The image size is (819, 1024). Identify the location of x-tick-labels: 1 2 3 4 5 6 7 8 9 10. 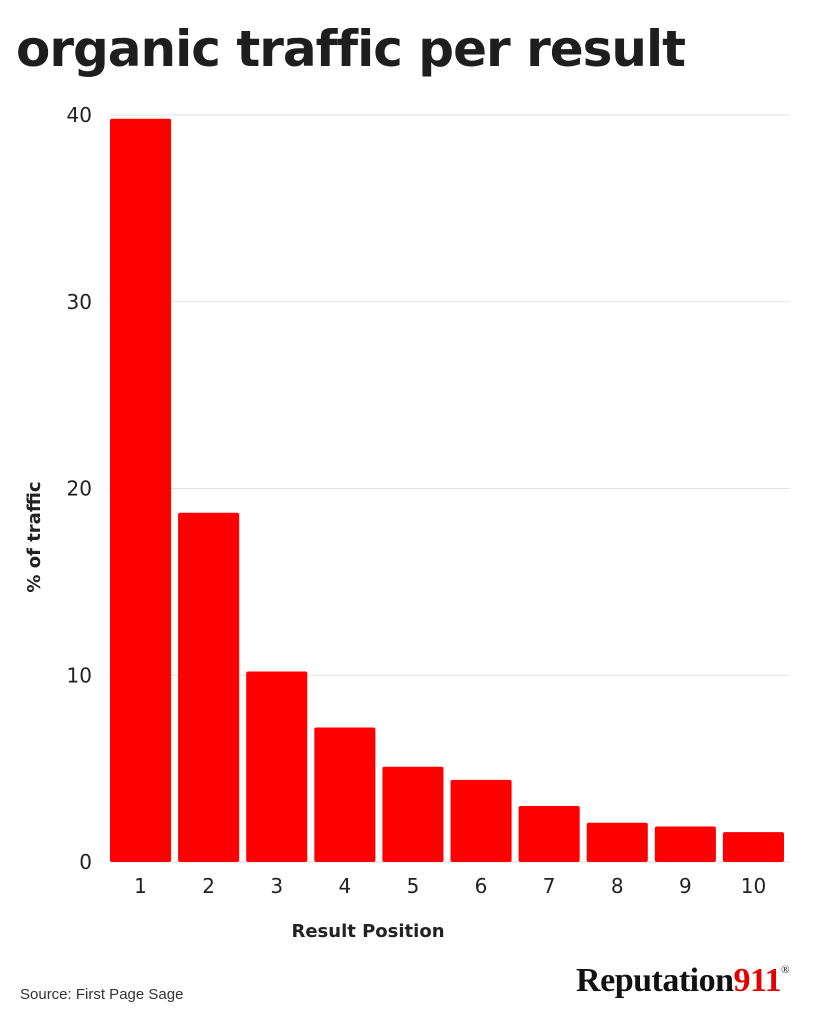
(450, 886).